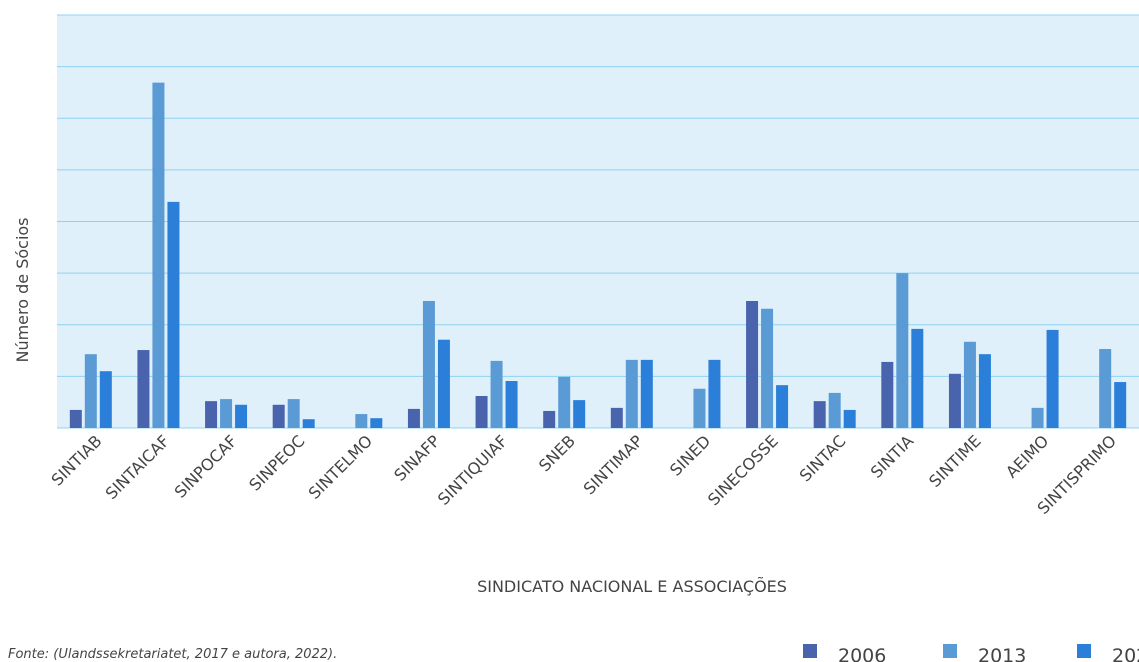  Describe the element at coordinates (743, 470) in the screenshot. I see `x-tick-label: SINECOSSE` at that location.